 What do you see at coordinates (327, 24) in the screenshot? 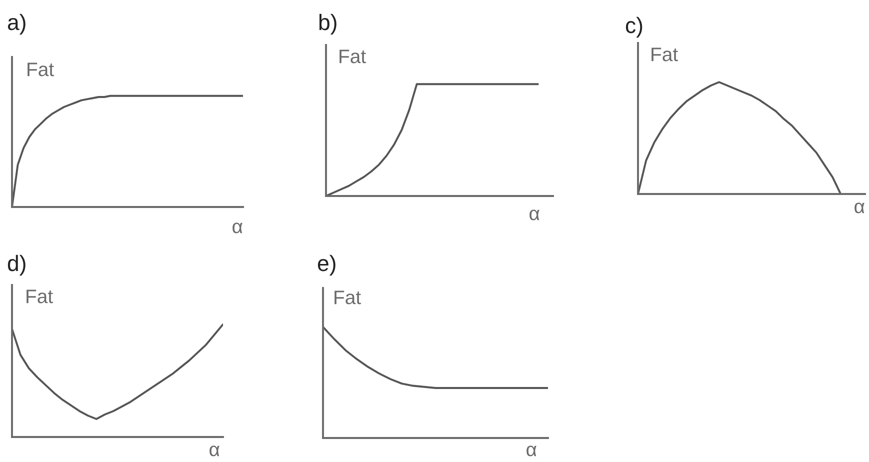
I see `chart-title: b)` at bounding box center [327, 24].